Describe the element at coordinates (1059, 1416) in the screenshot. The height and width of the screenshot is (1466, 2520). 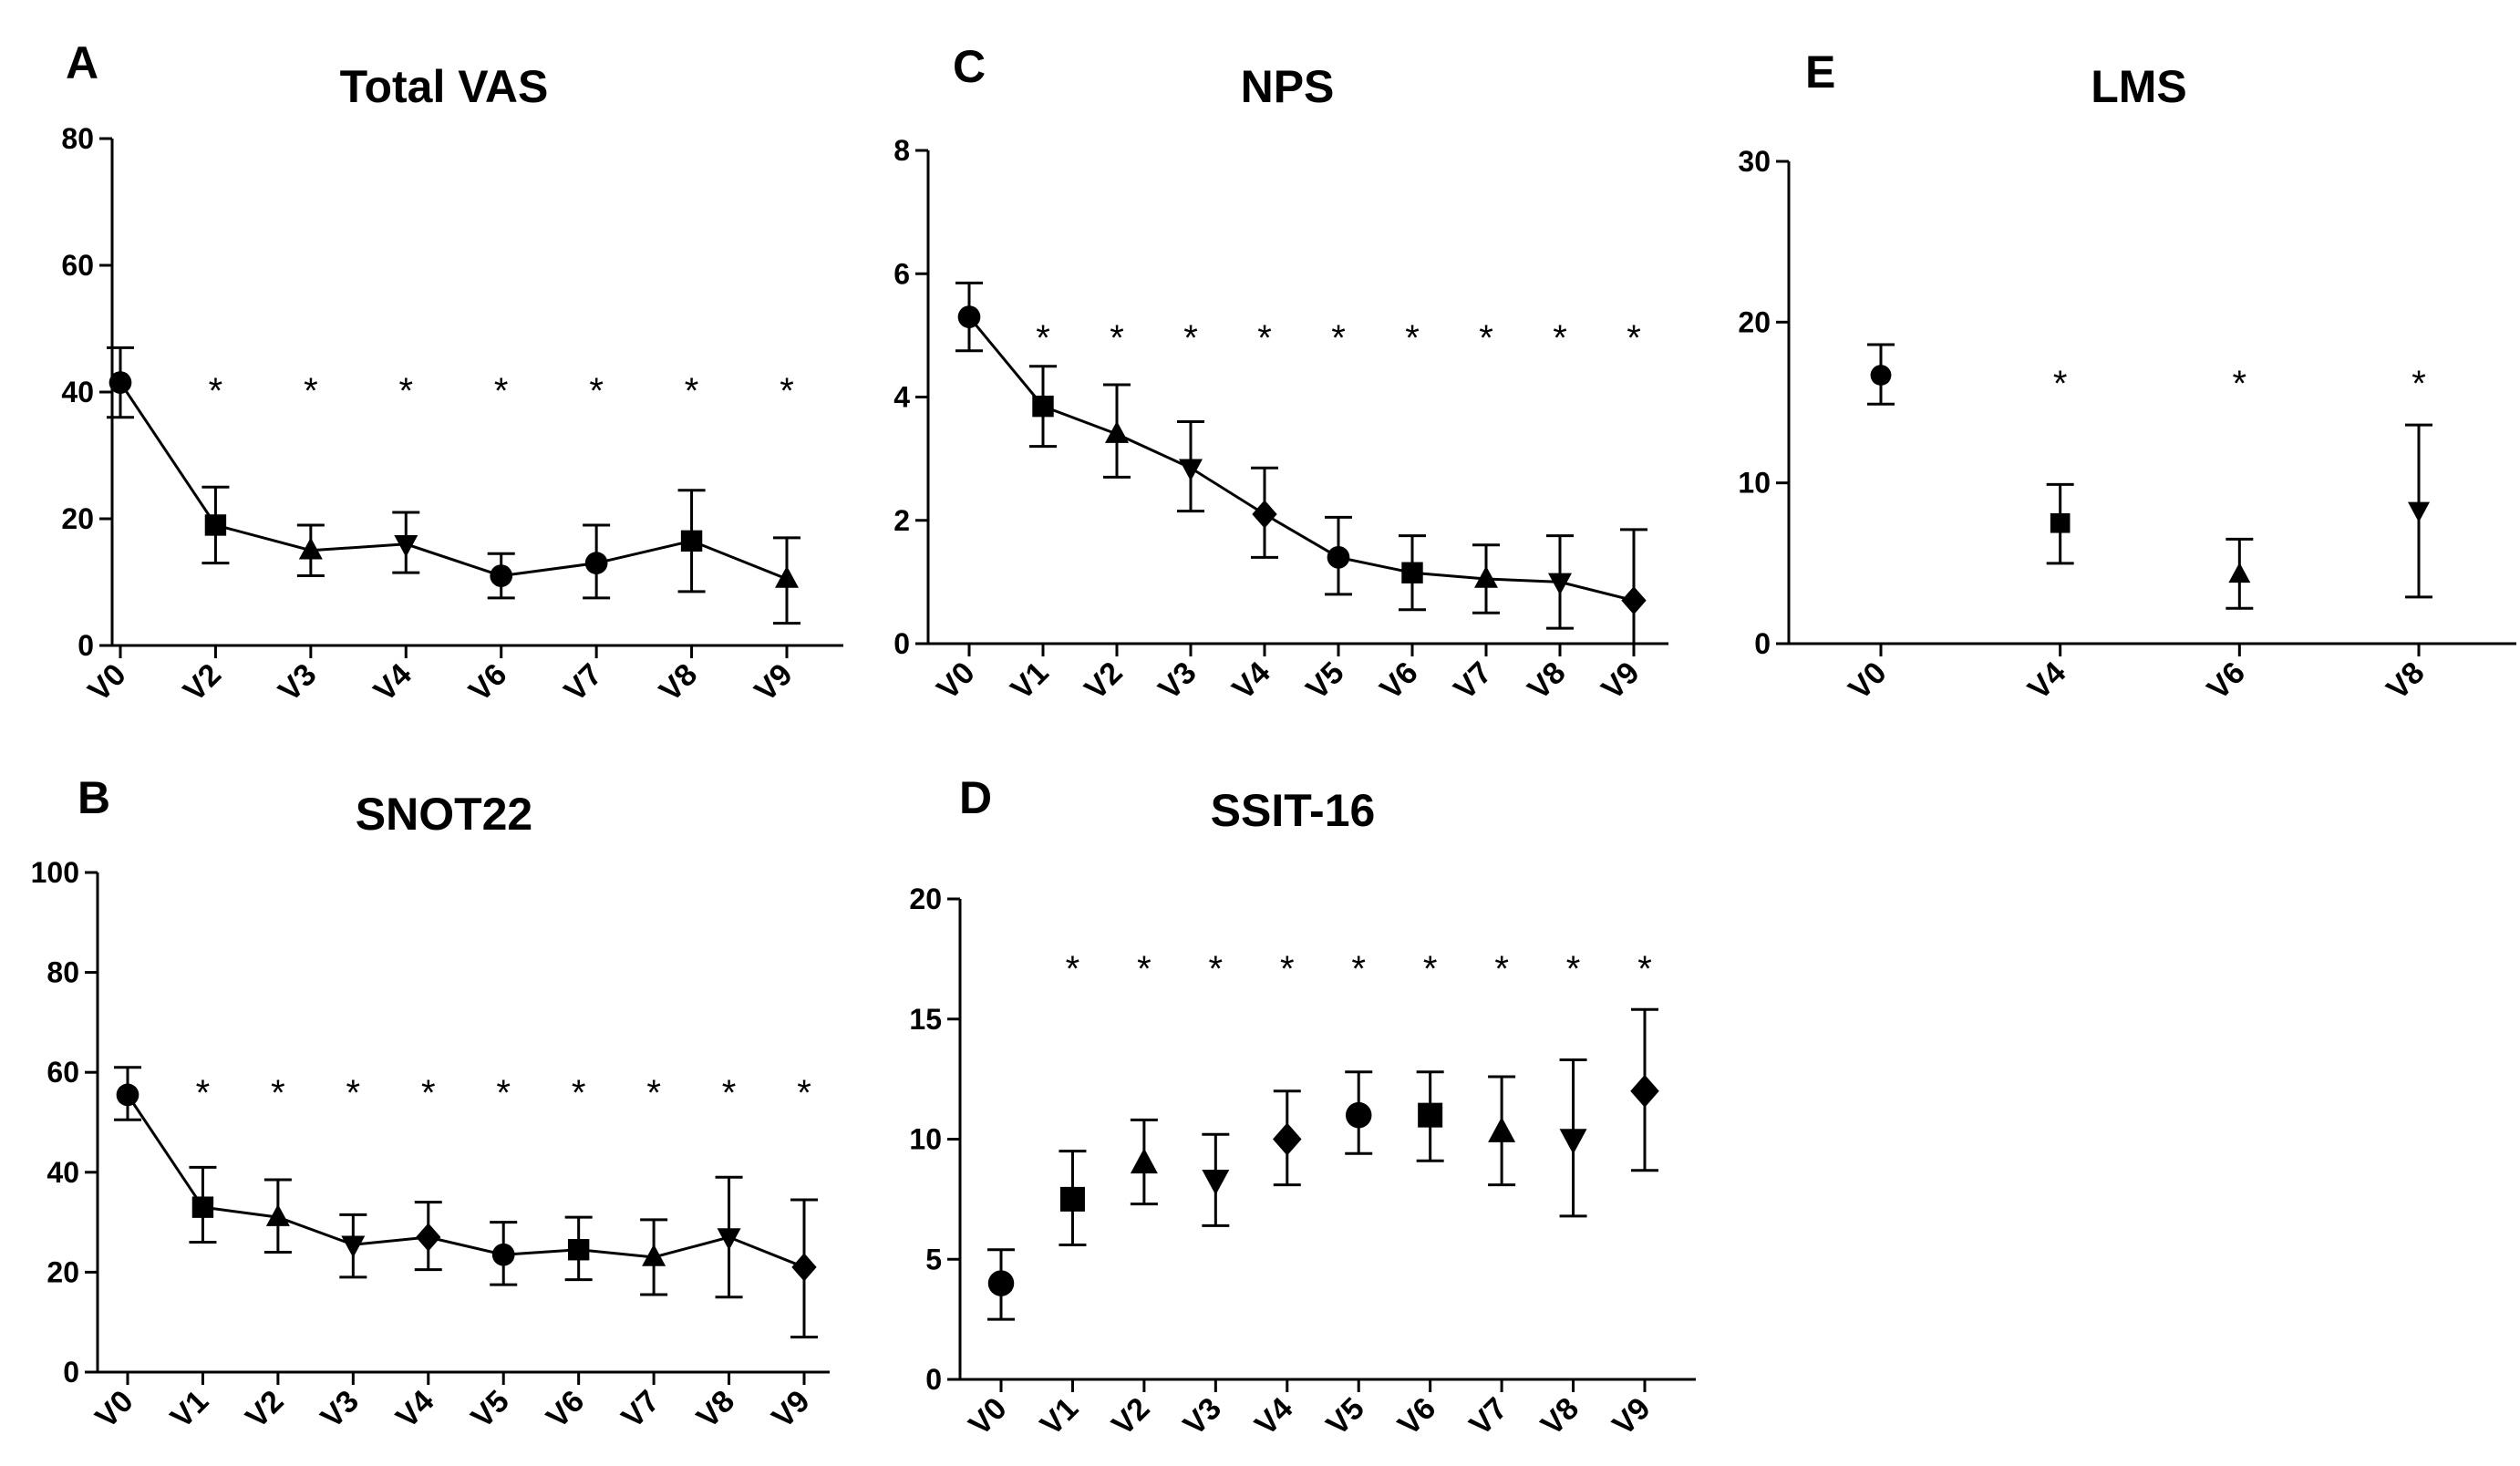
I see `x-tick-label-d: V1` at that location.